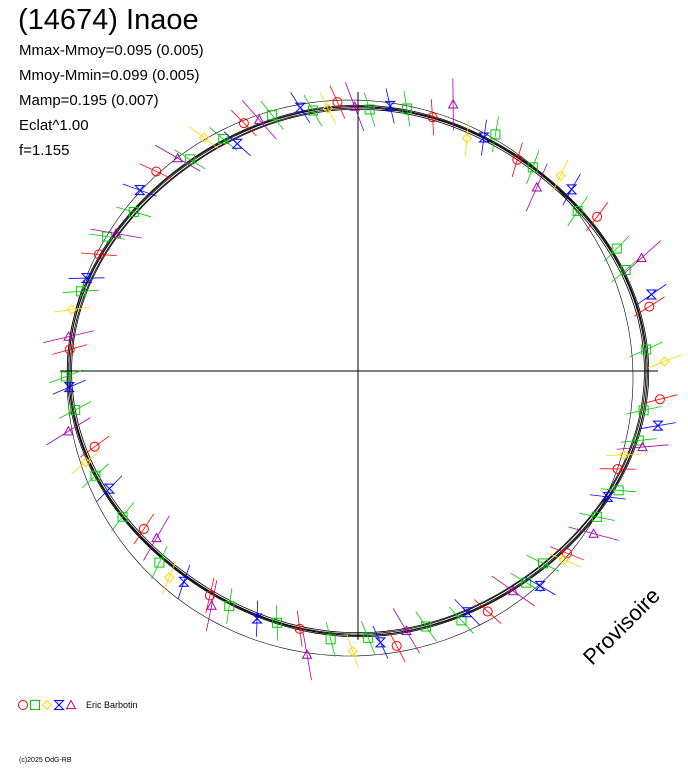 The image size is (688, 768). What do you see at coordinates (109, 75) in the screenshot?
I see `stat-mmoy-mmin: Mmoy-Mmin=0.099 (0.005)` at bounding box center [109, 75].